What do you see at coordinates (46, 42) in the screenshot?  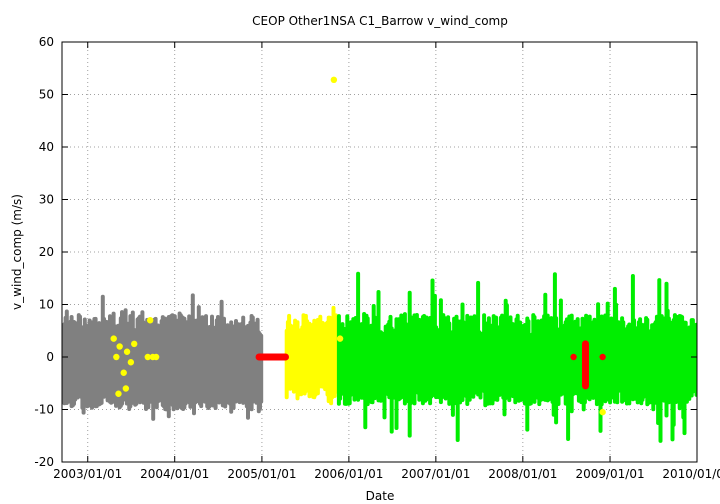 I see `y-tick-label: 60` at bounding box center [46, 42].